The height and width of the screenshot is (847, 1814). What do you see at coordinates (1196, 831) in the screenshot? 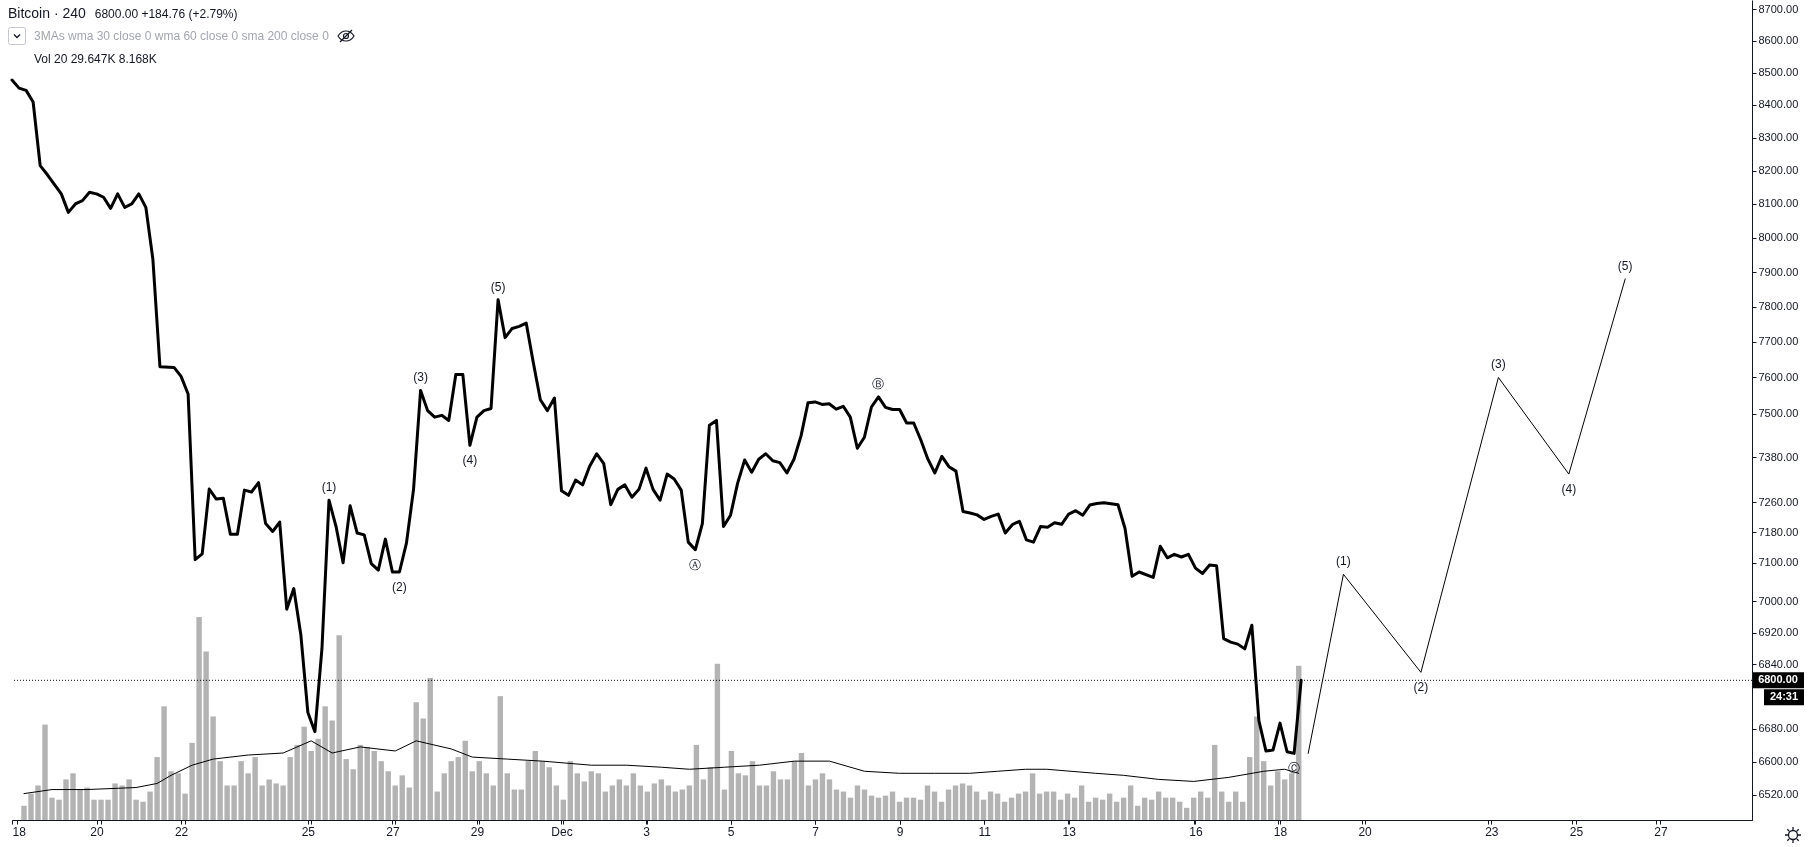
I see `x-tick-label: 16` at bounding box center [1196, 831].